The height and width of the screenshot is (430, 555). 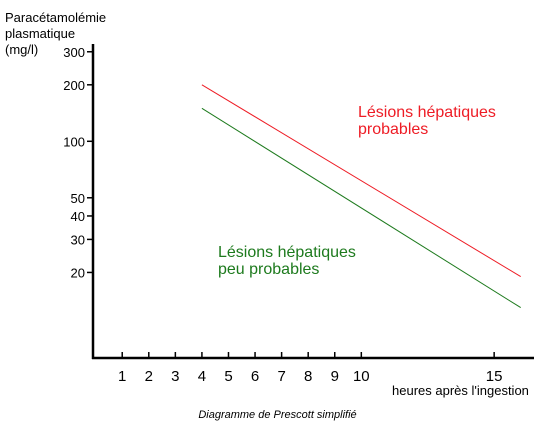 What do you see at coordinates (78, 239) in the screenshot?
I see `y-tick-label: 30` at bounding box center [78, 239].